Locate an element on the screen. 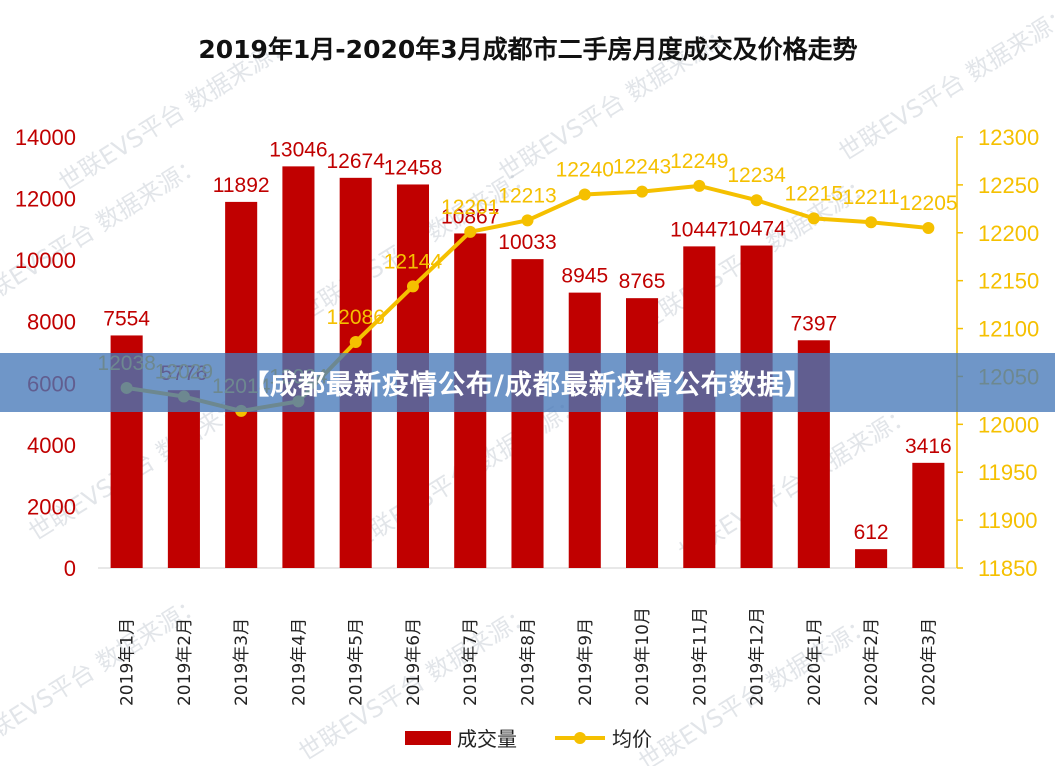  chart-title: 2019年1月-2020年3月成都市二手房月度成交及价格走势 is located at coordinates (527, 49).